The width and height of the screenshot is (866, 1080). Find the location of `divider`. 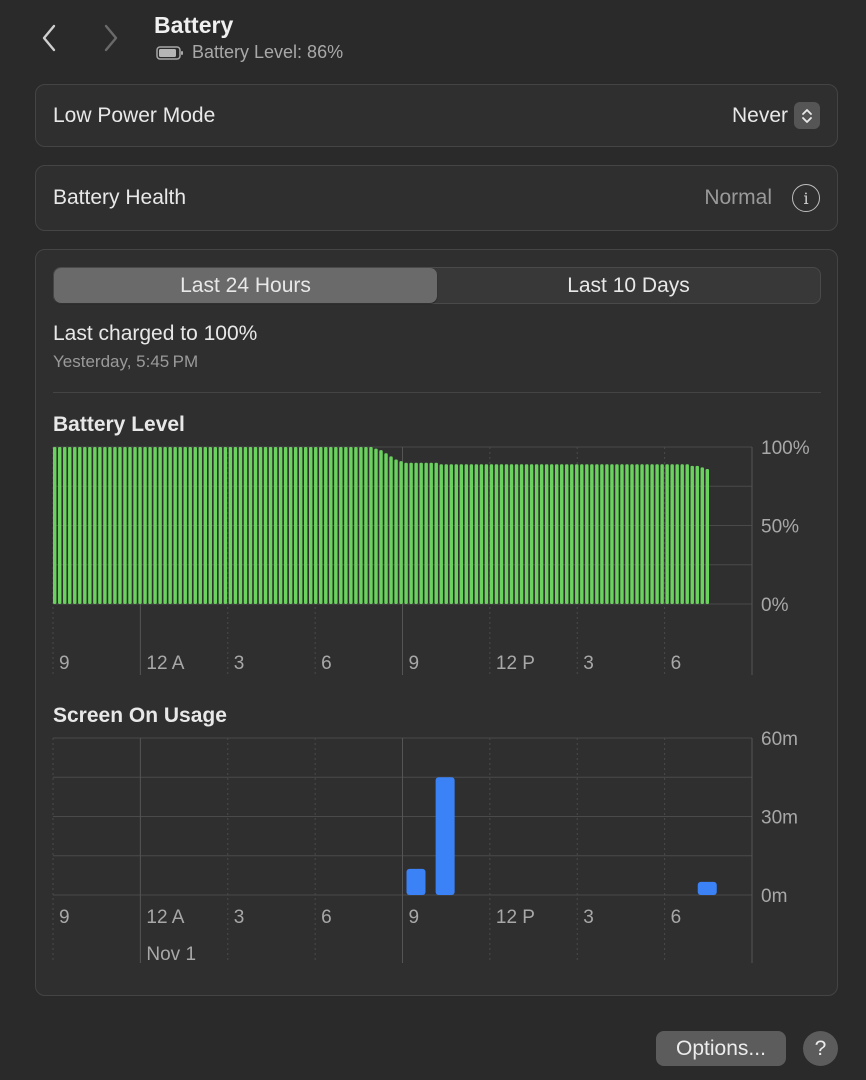

divider is located at coordinates (437, 392).